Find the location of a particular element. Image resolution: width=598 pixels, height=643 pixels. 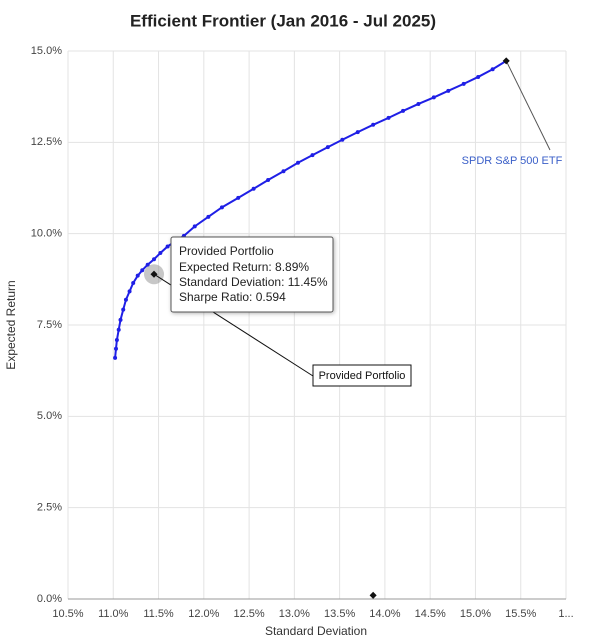

tooltip-line: Standard Deviation: 11.45% is located at coordinates (253, 282).